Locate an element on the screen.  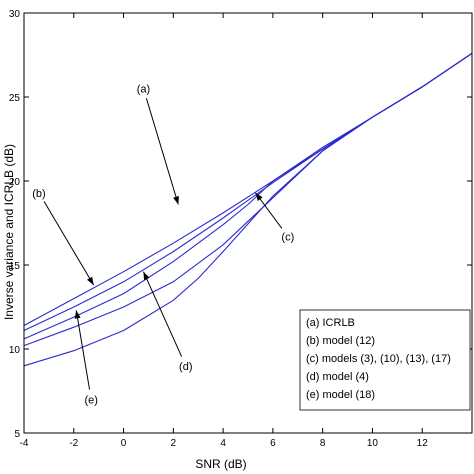
annotation-label: (c) is located at coordinates (287, 237).